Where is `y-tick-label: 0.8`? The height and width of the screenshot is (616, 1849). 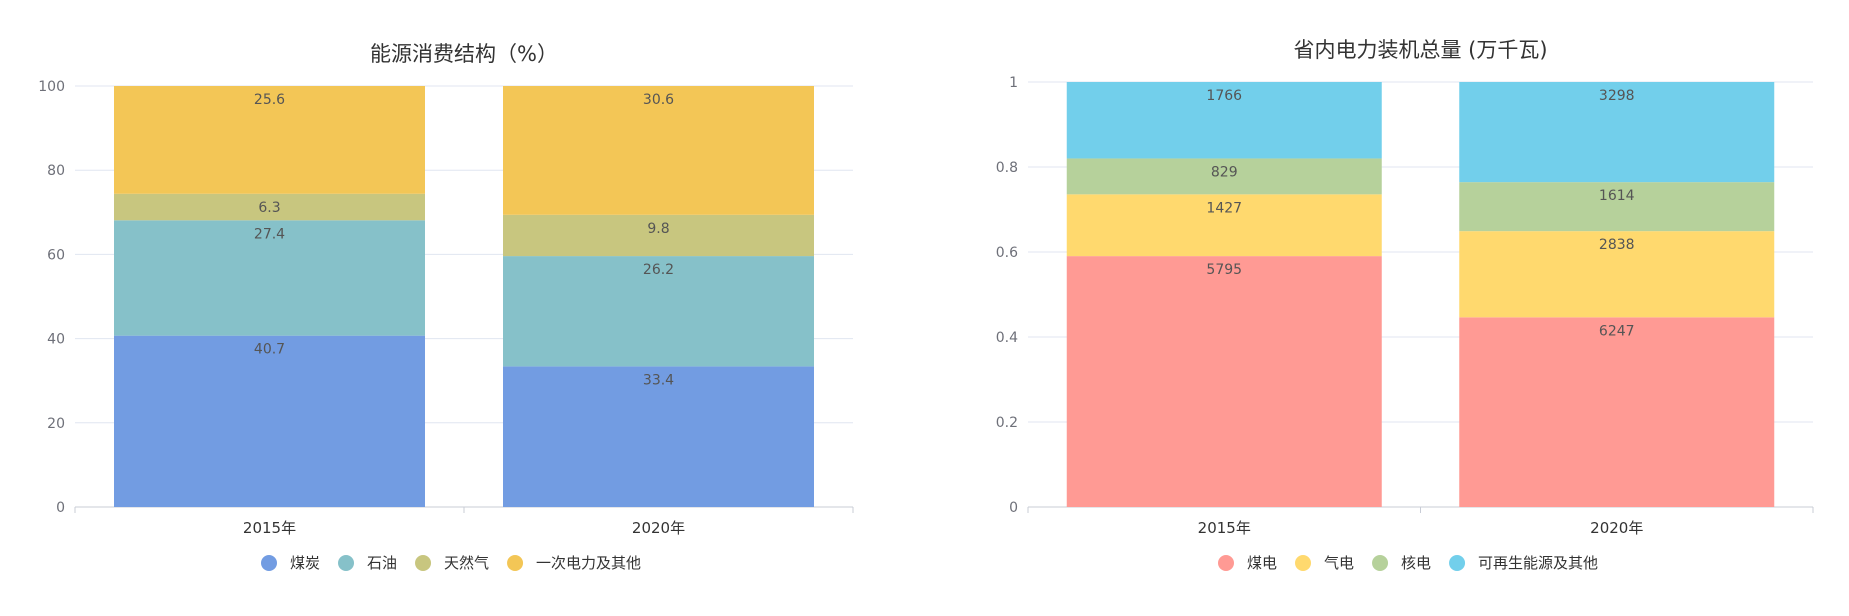
y-tick-label: 0.8 is located at coordinates (1007, 168).